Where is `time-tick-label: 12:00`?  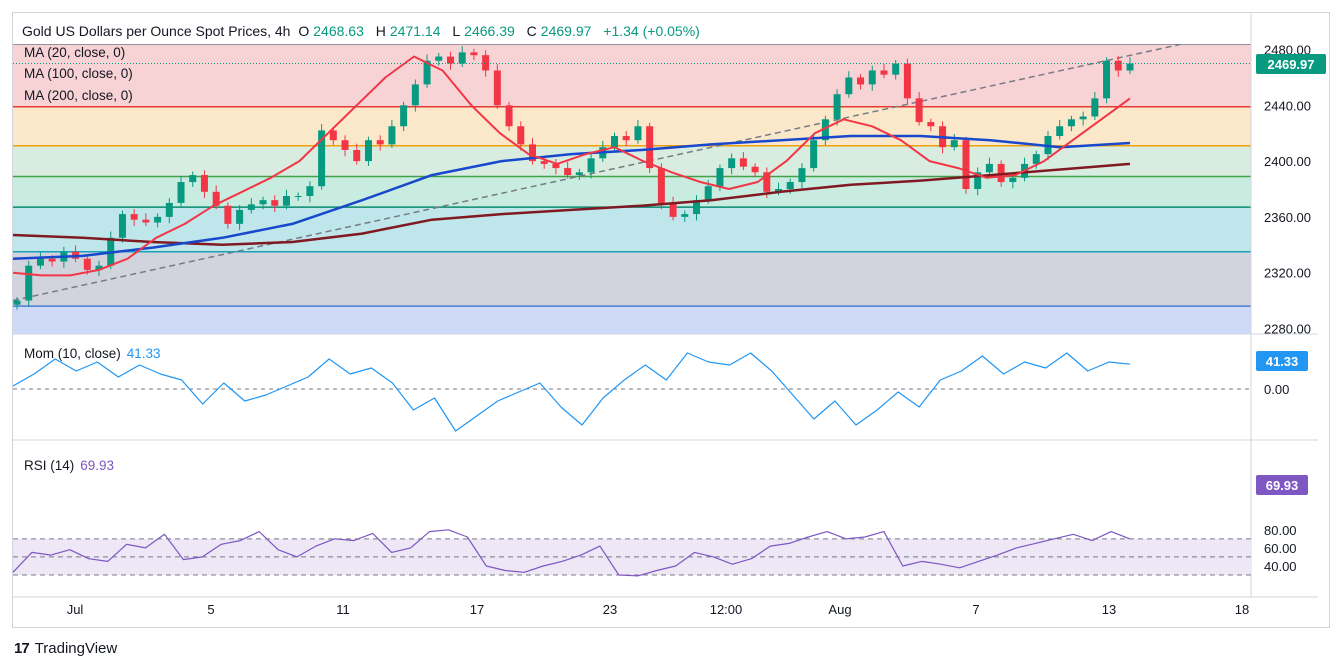 time-tick-label: 12:00 is located at coordinates (726, 609).